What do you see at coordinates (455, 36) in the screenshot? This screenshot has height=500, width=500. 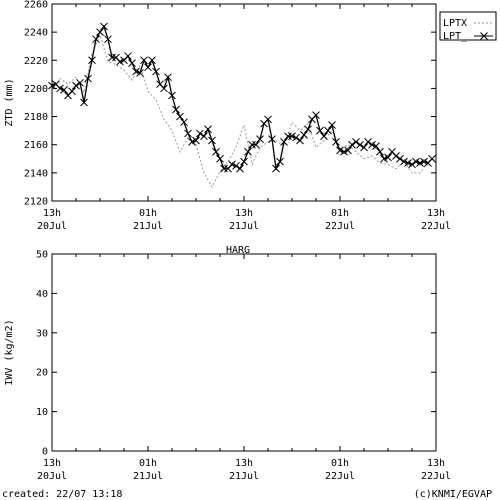 I see `legend-label: LPT_` at bounding box center [455, 36].